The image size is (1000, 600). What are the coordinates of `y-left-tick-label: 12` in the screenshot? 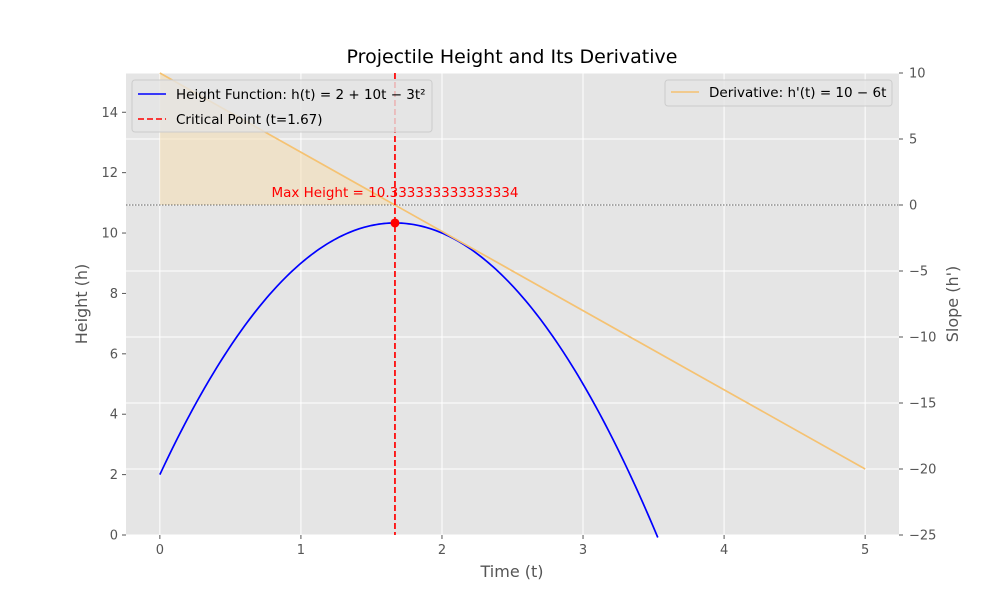 It's located at (109, 173).